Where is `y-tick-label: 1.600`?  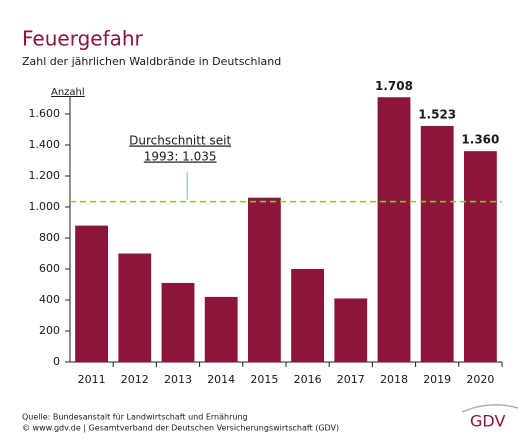 y-tick-label: 1.600 is located at coordinates (45, 113).